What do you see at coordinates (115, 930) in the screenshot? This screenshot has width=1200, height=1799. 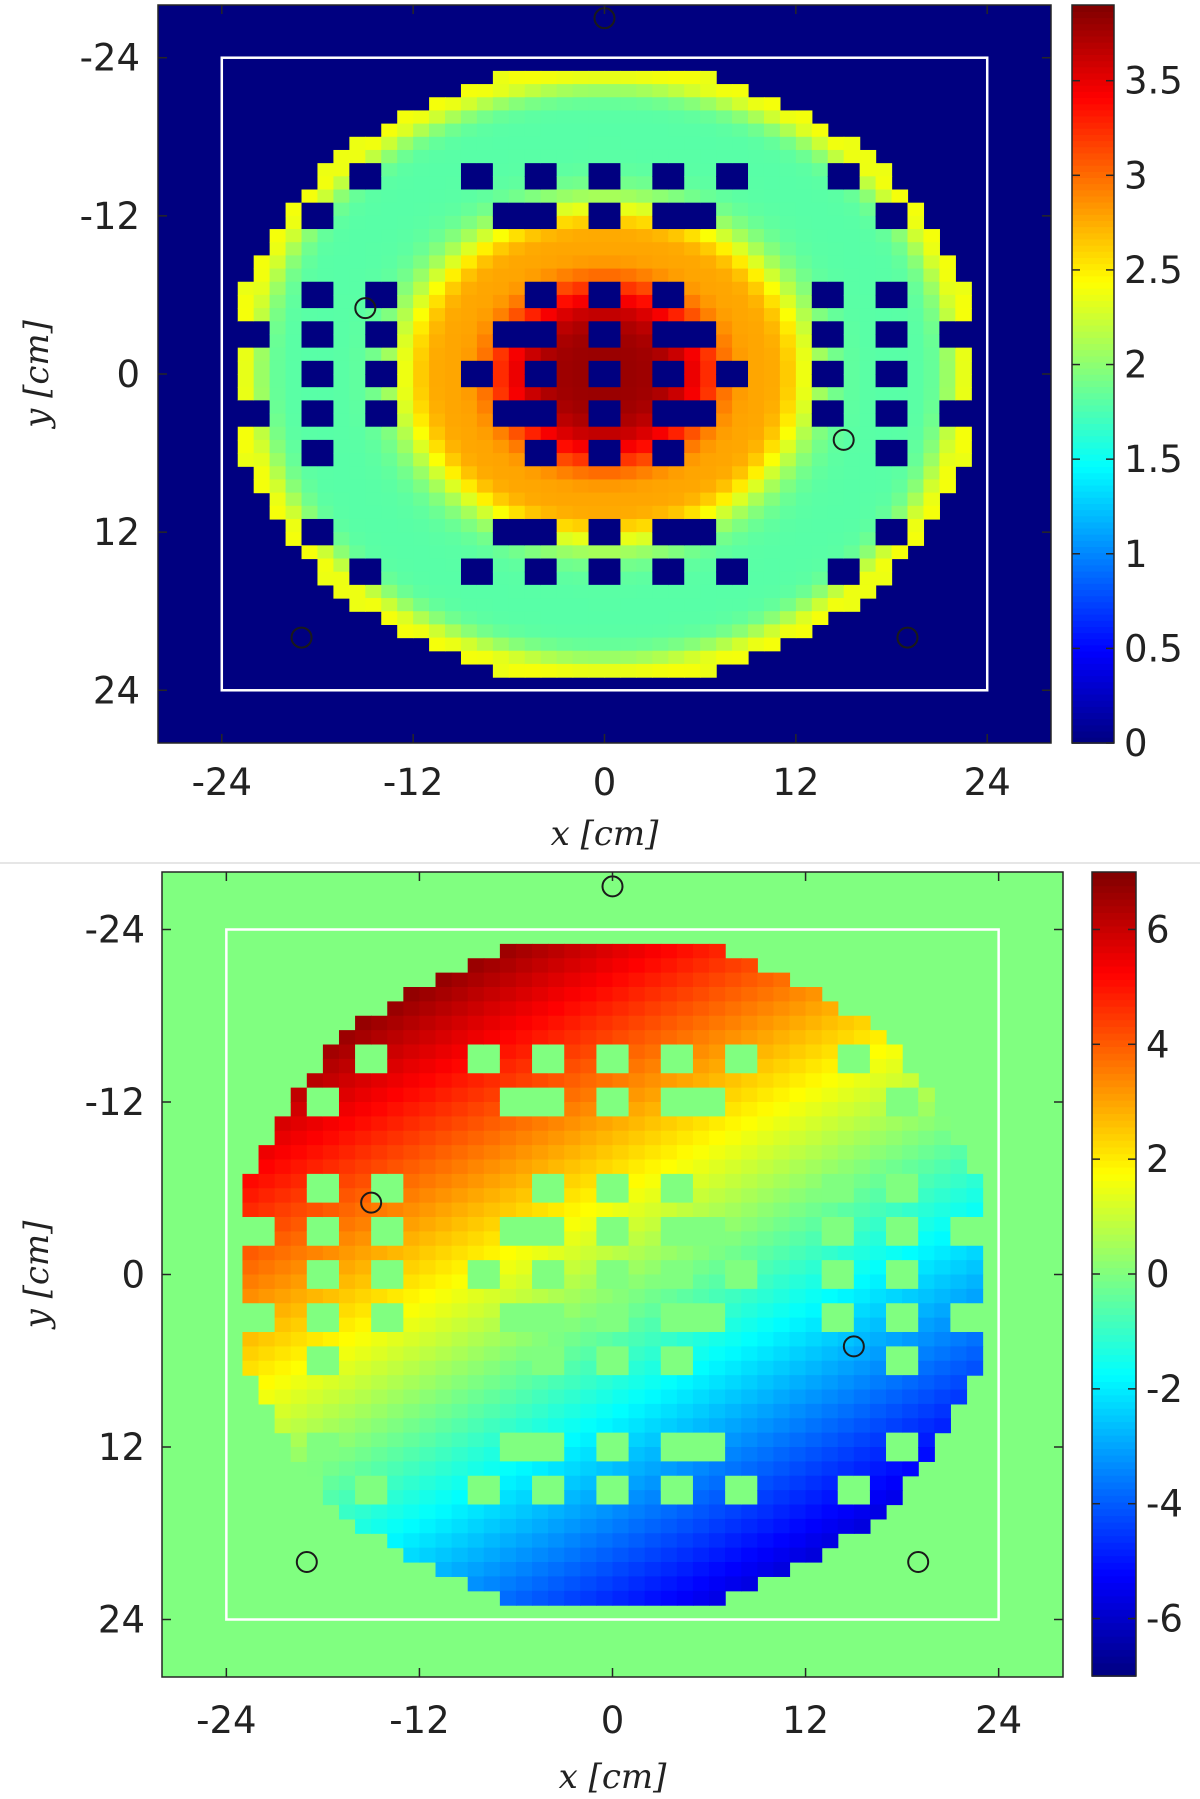 I see `y-tick-label: -24` at bounding box center [115, 930].